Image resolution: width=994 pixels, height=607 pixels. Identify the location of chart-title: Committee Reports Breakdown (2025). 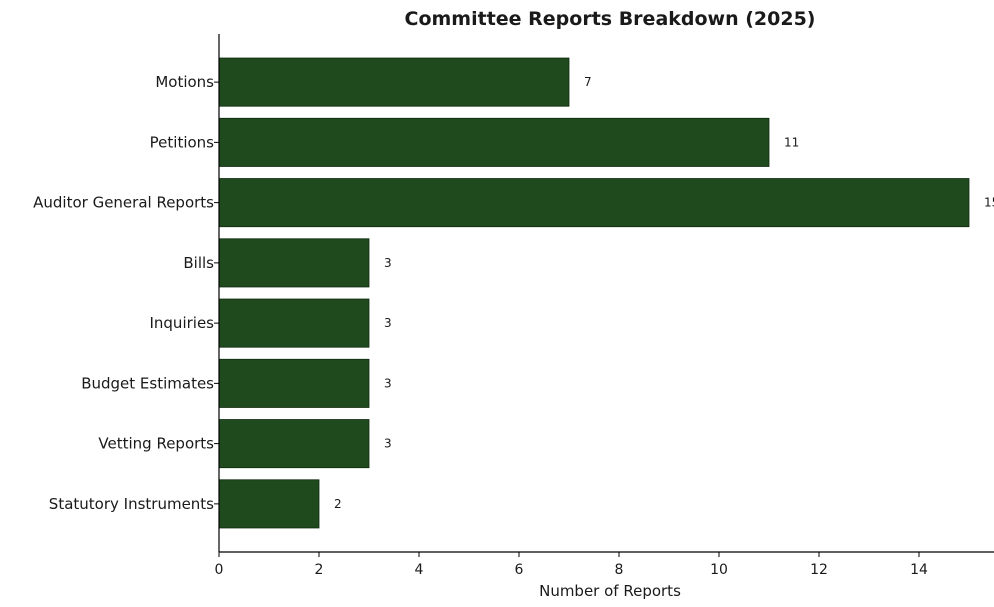
(610, 19).